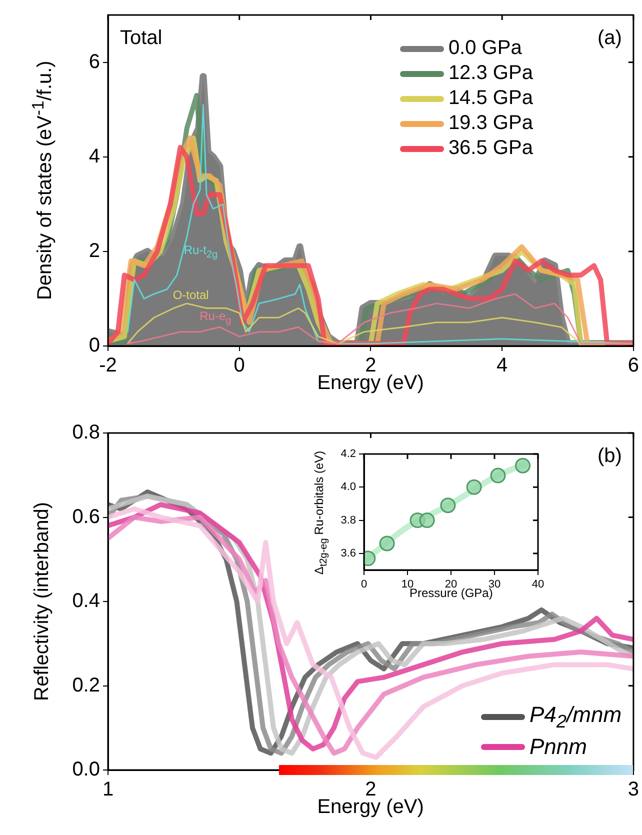 The width and height of the screenshot is (642, 835). What do you see at coordinates (86, 433) in the screenshot?
I see `y-tick-label: 0.8` at bounding box center [86, 433].